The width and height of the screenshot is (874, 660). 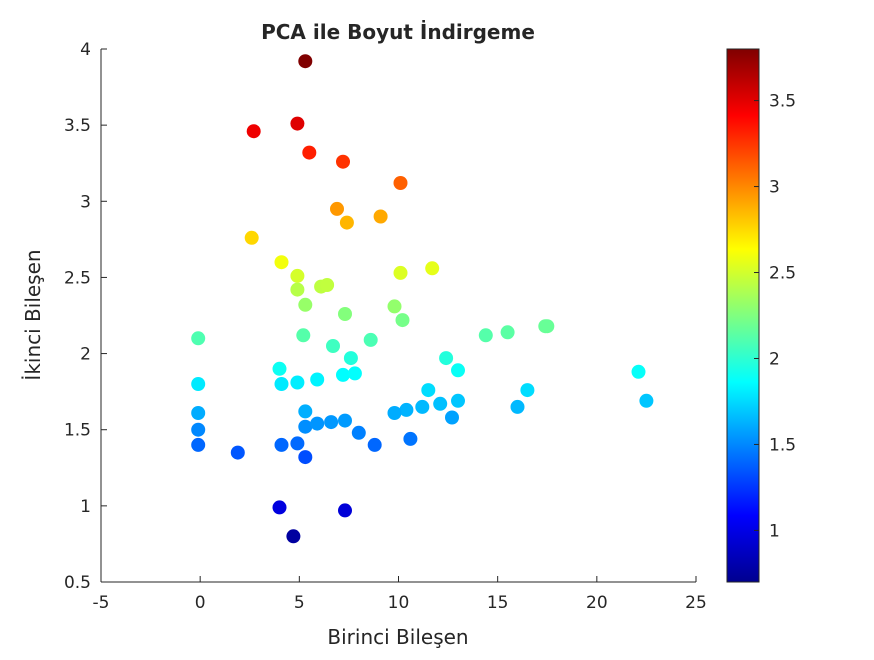 I want to click on colorbar-ticks-group: 1 1.5 2 2.5 3 3.5, so click(x=775, y=316).